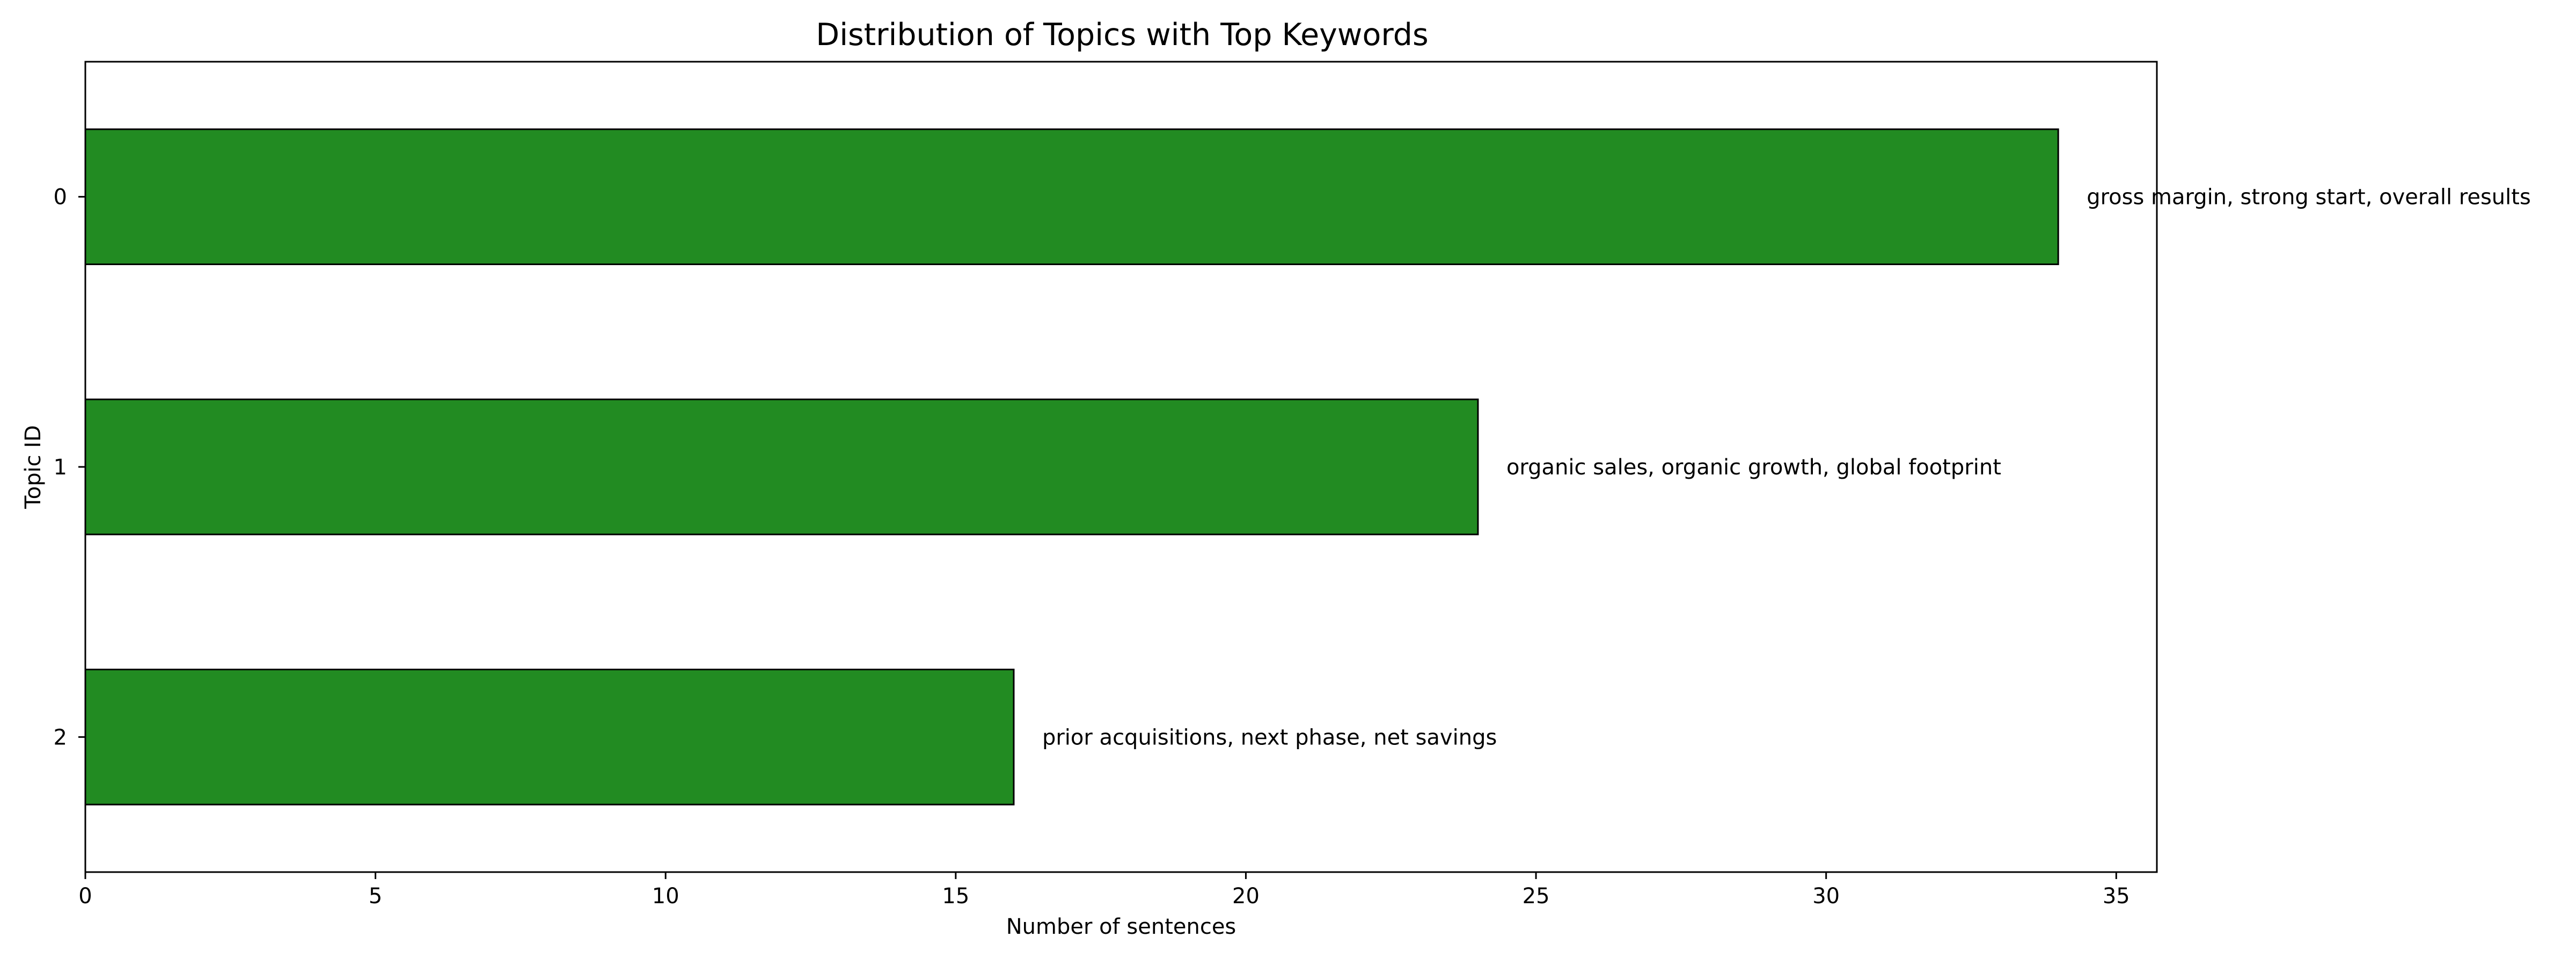  What do you see at coordinates (1121, 926) in the screenshot?
I see `x-axis-label: Number of sentences` at bounding box center [1121, 926].